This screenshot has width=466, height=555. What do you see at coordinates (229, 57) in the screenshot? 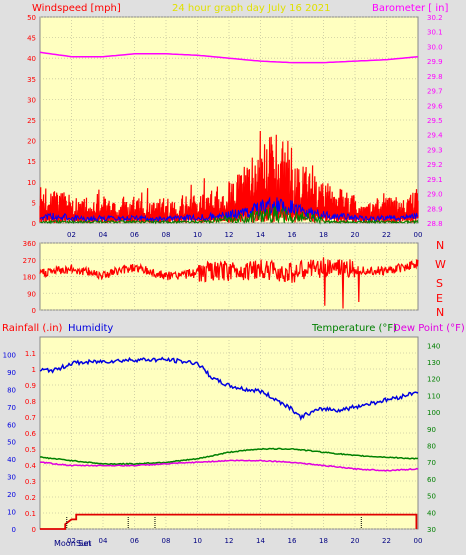
I see `barometer-series-line` at bounding box center [229, 57].